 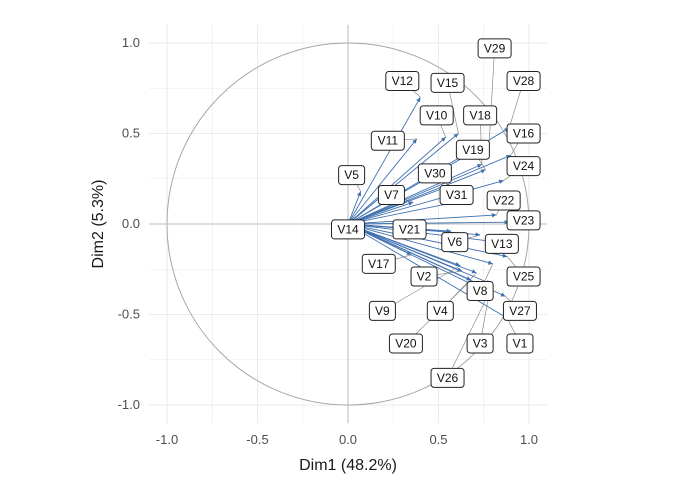 I want to click on variable-label-v22: V22, so click(x=503, y=200).